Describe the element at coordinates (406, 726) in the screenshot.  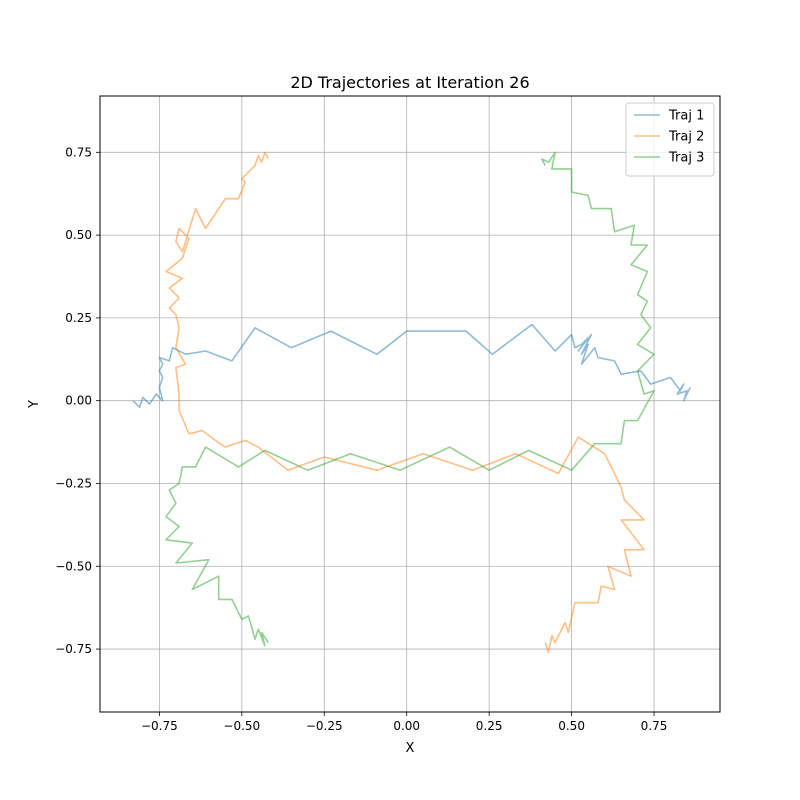
I see `x-tick-label: 0.00` at that location.